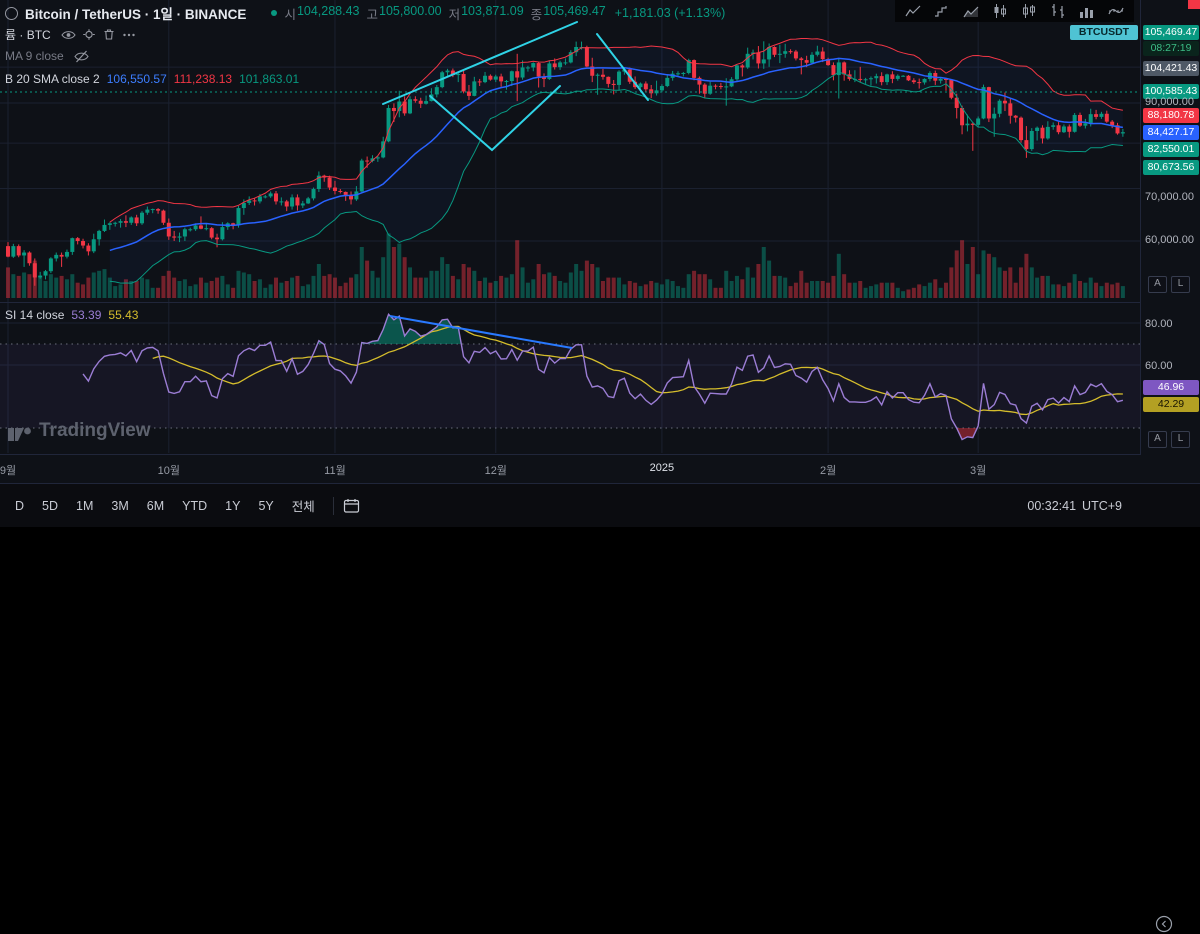  Describe the element at coordinates (195, 505) in the screenshot. I see `range-button-ytd: YTD` at that location.